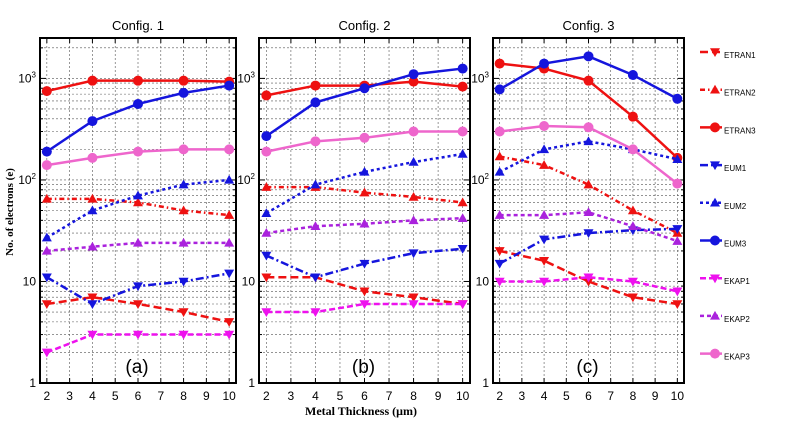 The height and width of the screenshot is (425, 785). I want to click on legend-item-etran3: ETRAN3, so click(728, 128).